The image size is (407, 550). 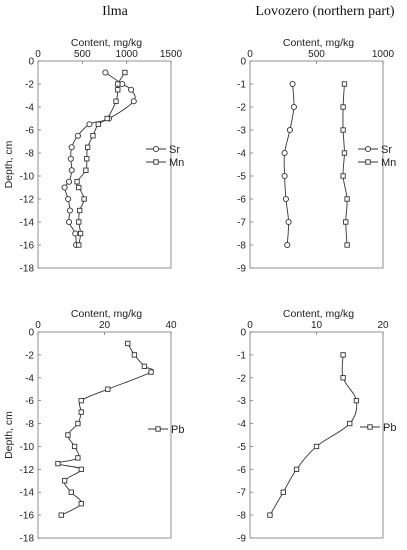 What do you see at coordinates (27, 269) in the screenshot?
I see `y-tick-label-0-9: -18` at bounding box center [27, 269].